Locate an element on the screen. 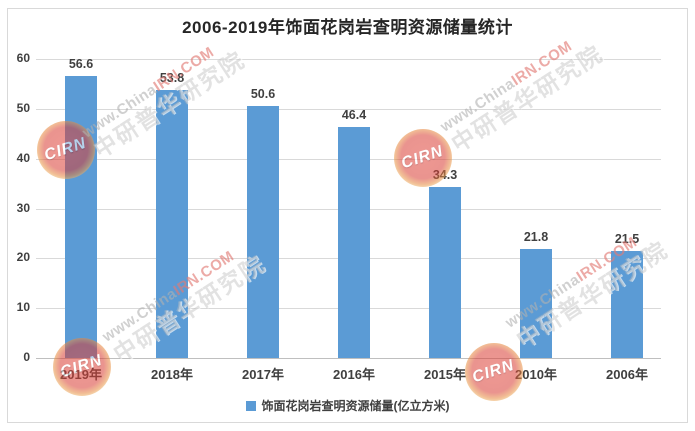 This screenshot has height=431, width=695. y-axis-tick-label: 0 is located at coordinates (26, 357).